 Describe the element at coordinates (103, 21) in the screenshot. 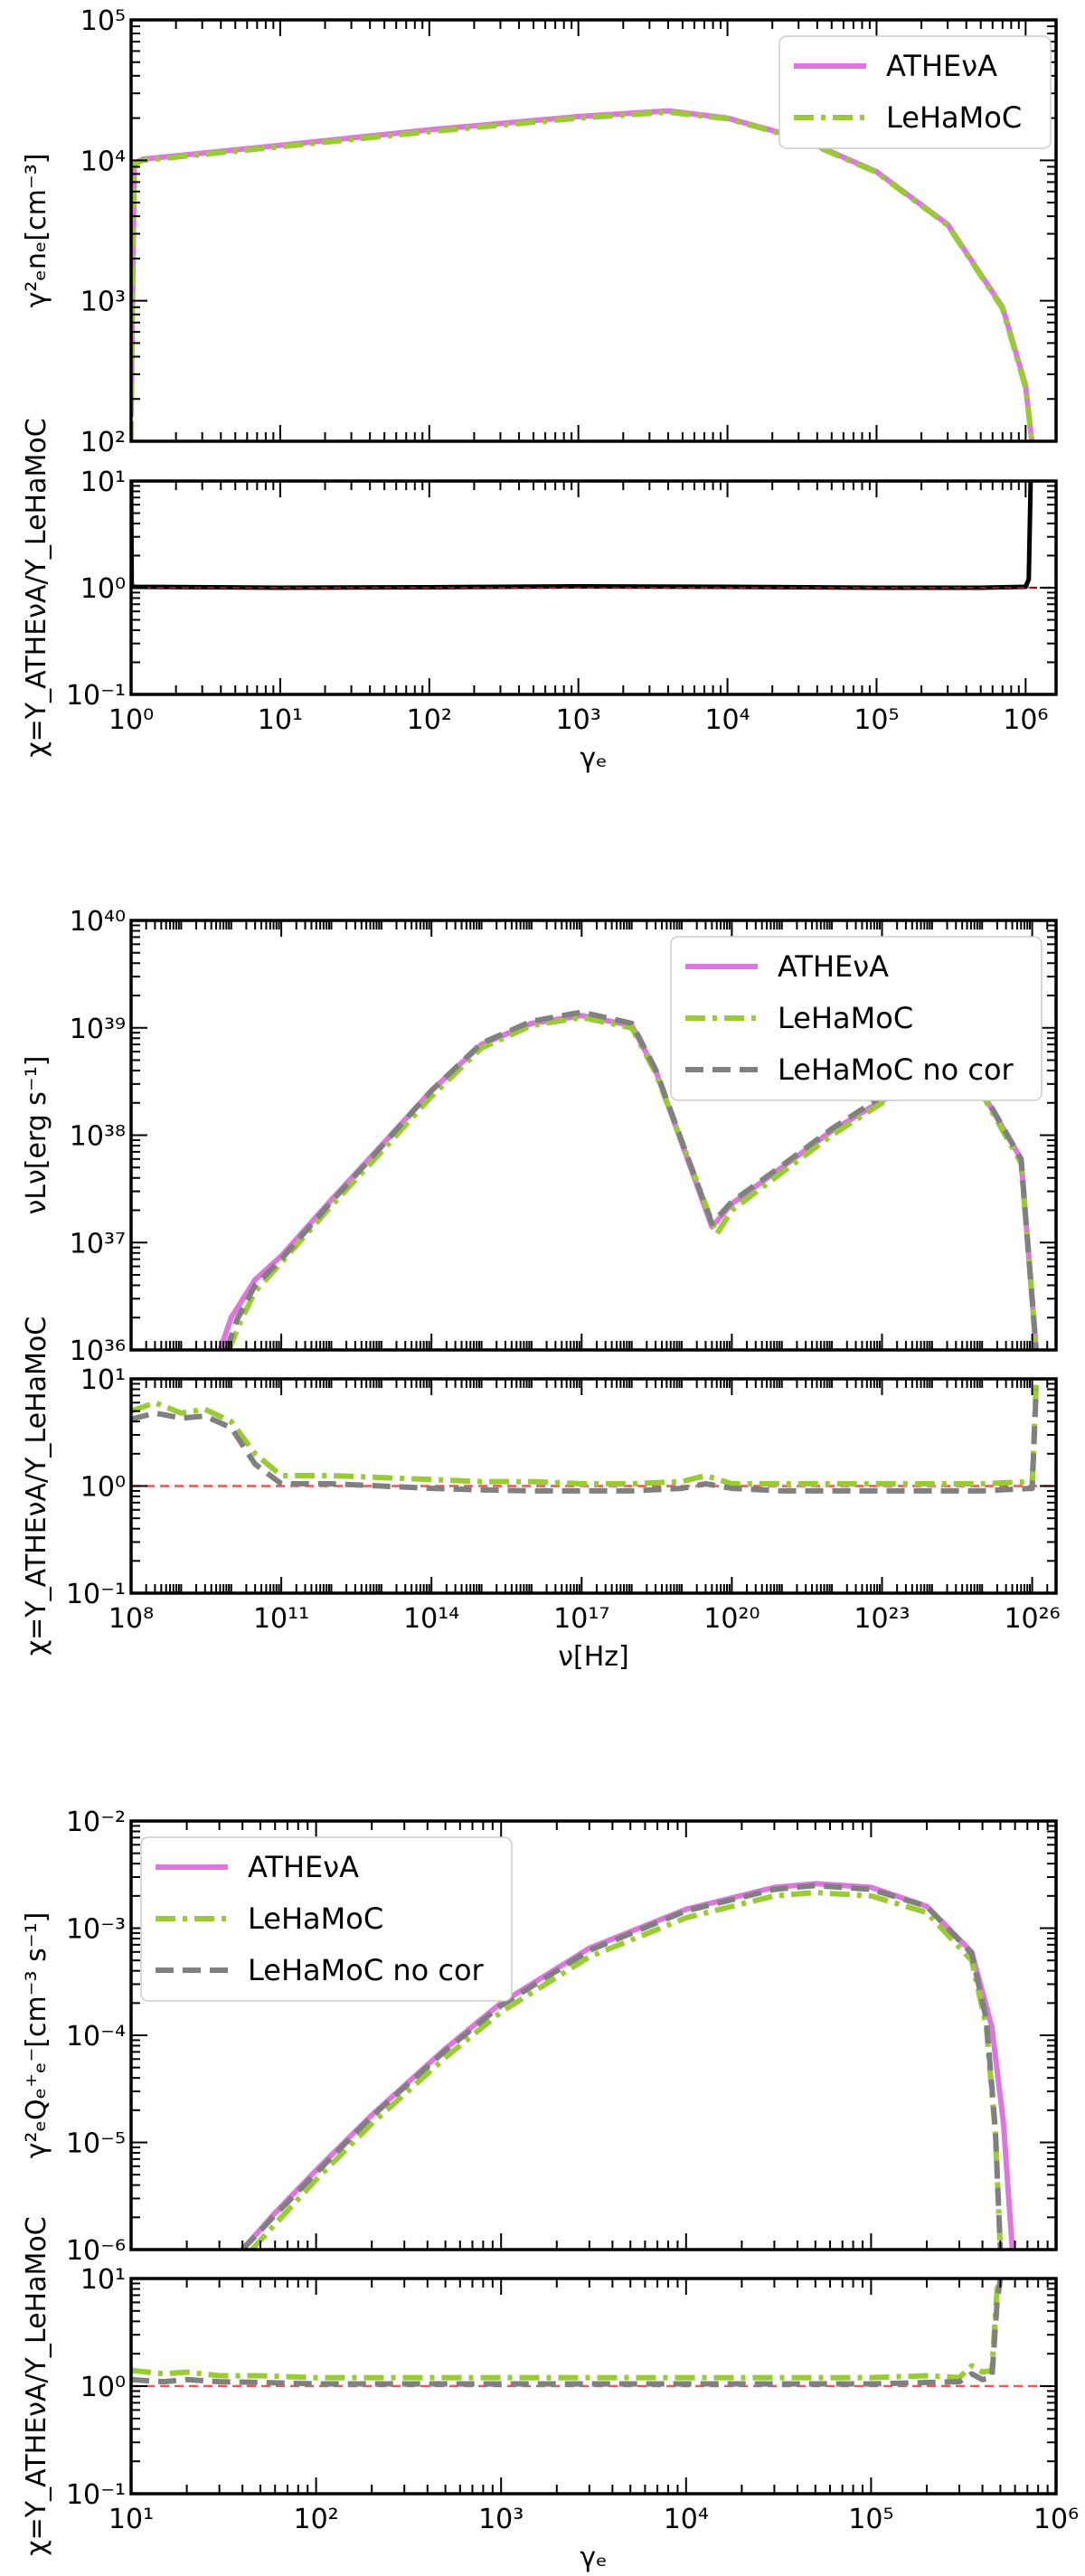

I see `chart-0-top-ytick-label: 10⁵` at that location.